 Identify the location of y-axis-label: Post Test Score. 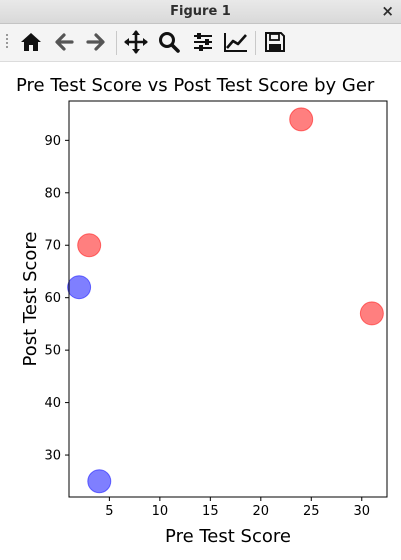
(30, 299).